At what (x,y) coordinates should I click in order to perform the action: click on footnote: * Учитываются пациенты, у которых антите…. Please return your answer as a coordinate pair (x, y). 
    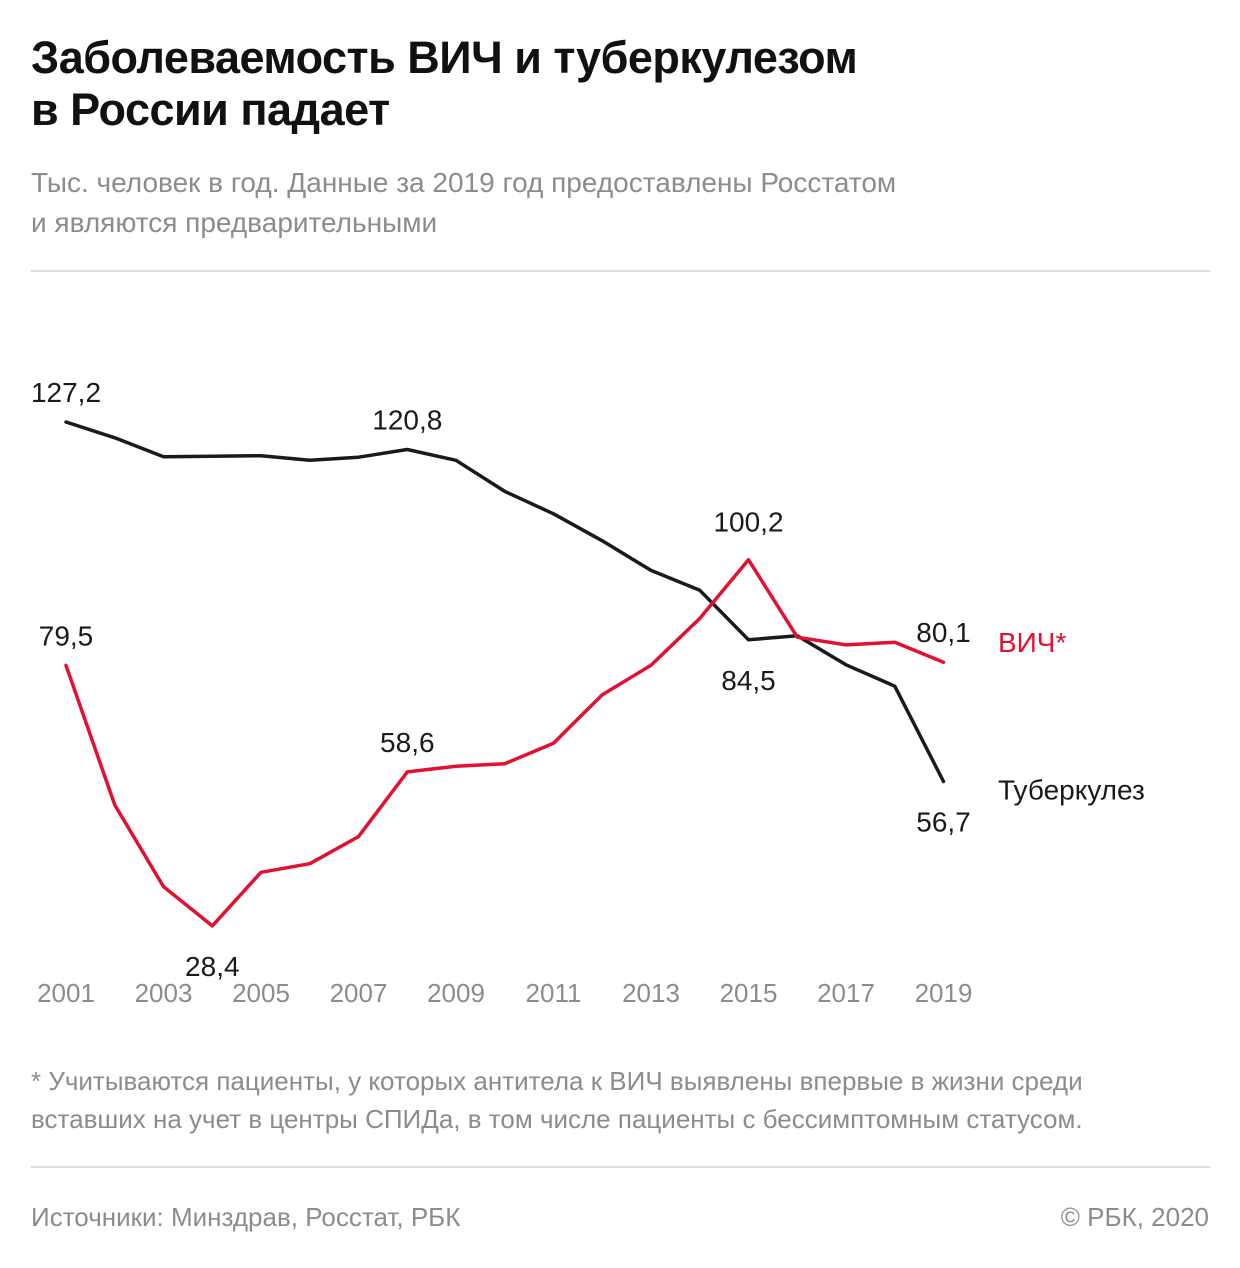
    Looking at the image, I should click on (621, 1100).